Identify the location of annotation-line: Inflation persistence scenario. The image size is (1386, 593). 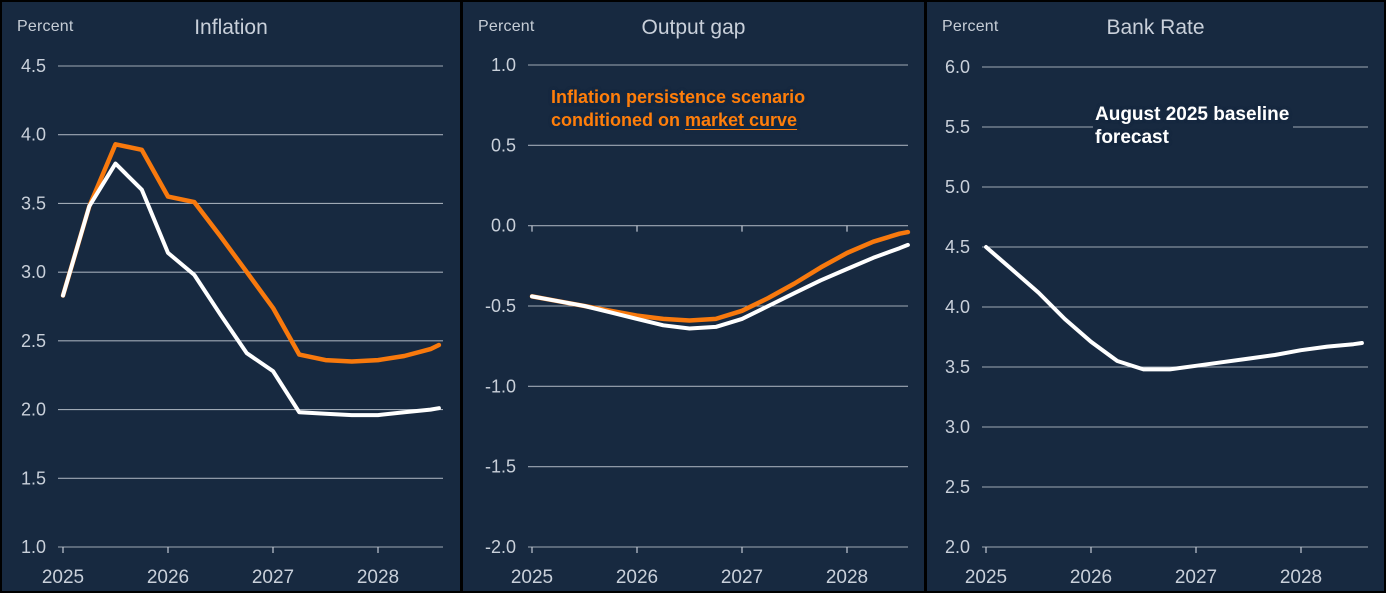
(678, 97).